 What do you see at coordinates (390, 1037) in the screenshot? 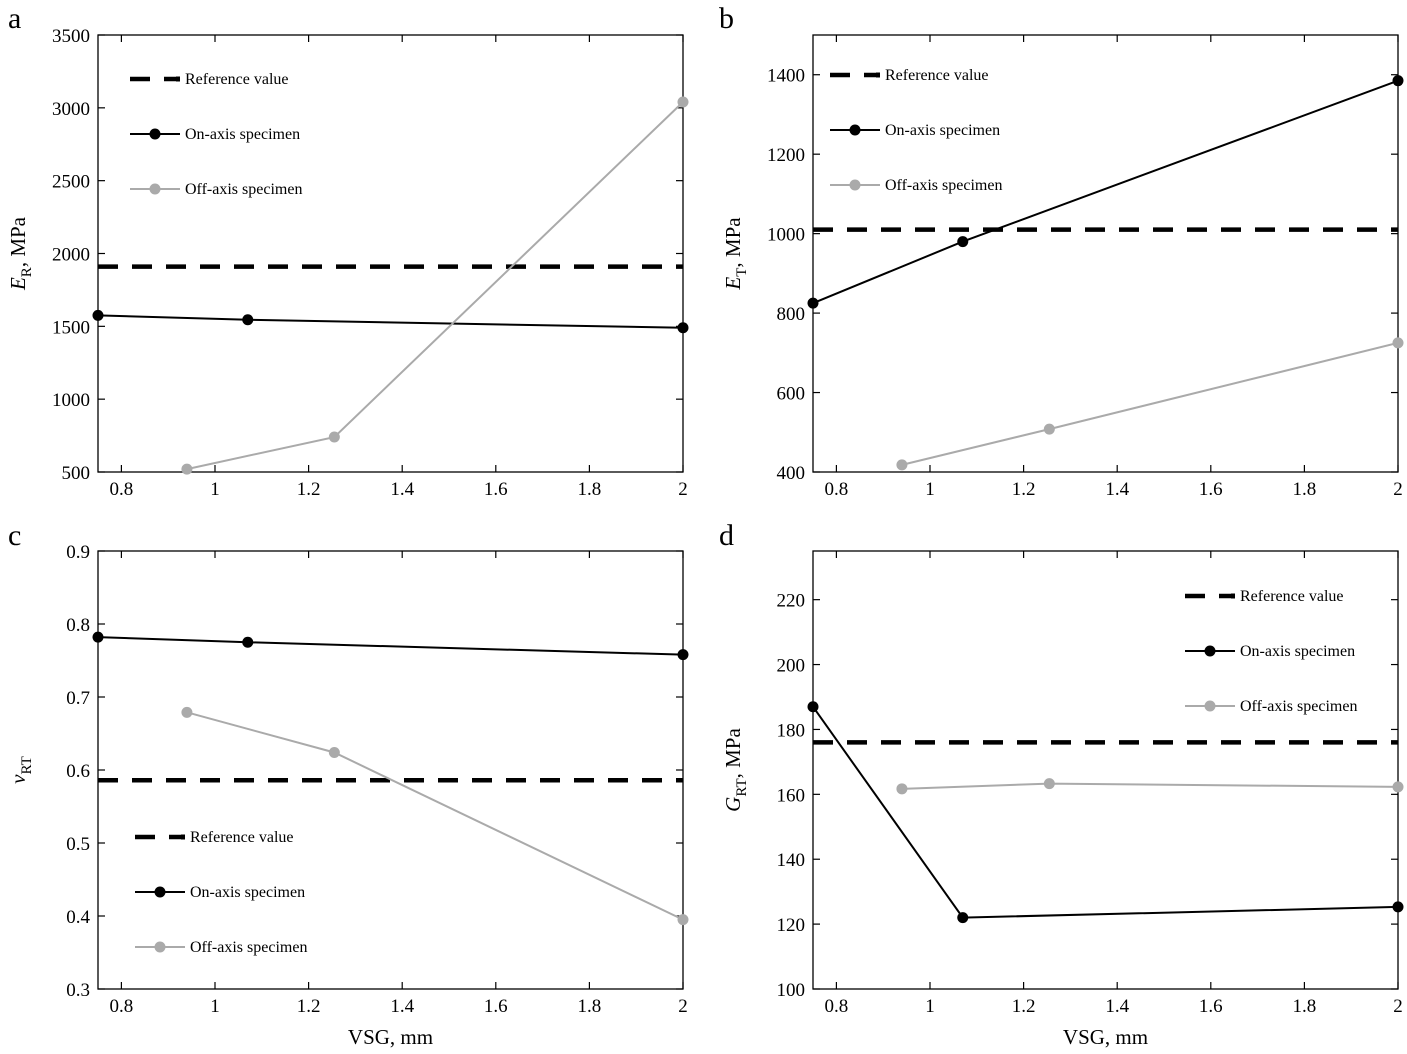
I see `x-axis-label: VSG, mm` at bounding box center [390, 1037].